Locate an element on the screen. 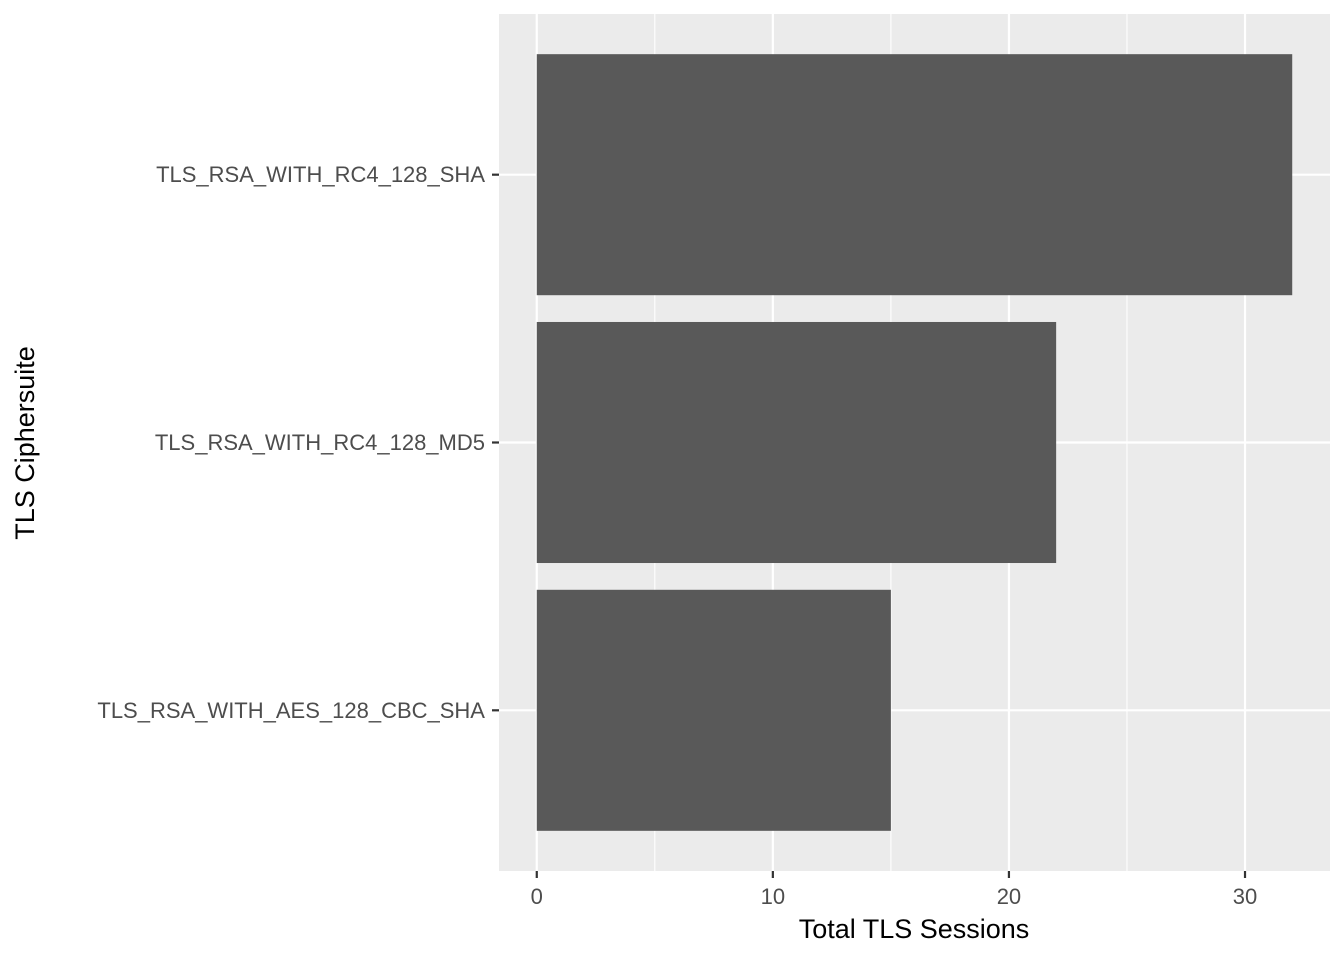  x-tick-label: 20 is located at coordinates (1009, 896).